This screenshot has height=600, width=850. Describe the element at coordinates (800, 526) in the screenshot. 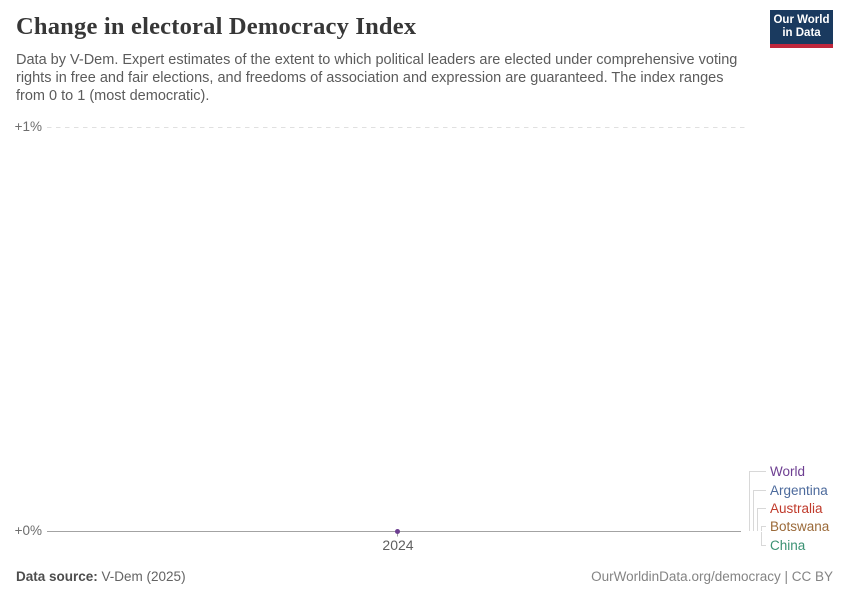

I see `legend-item-botswana: Botswana` at that location.